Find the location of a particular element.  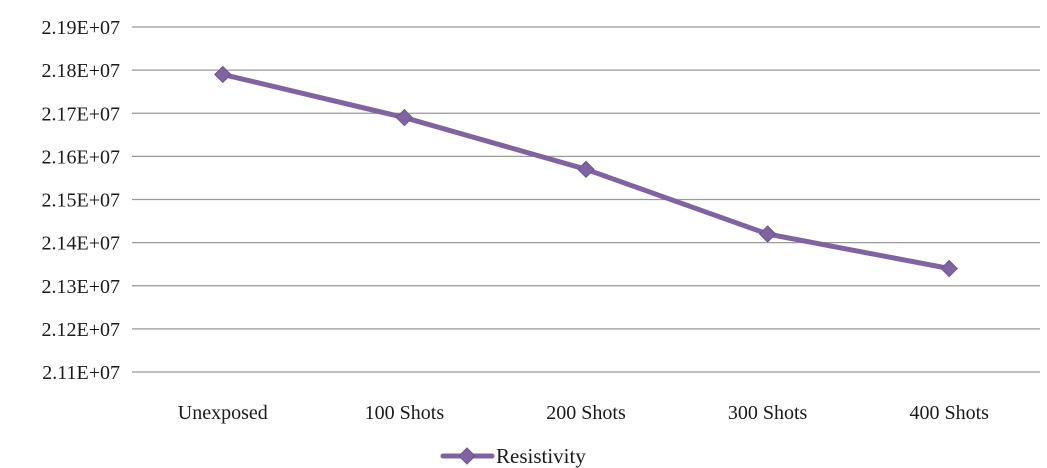

x-tick-label: Unexposed is located at coordinates (223, 413).